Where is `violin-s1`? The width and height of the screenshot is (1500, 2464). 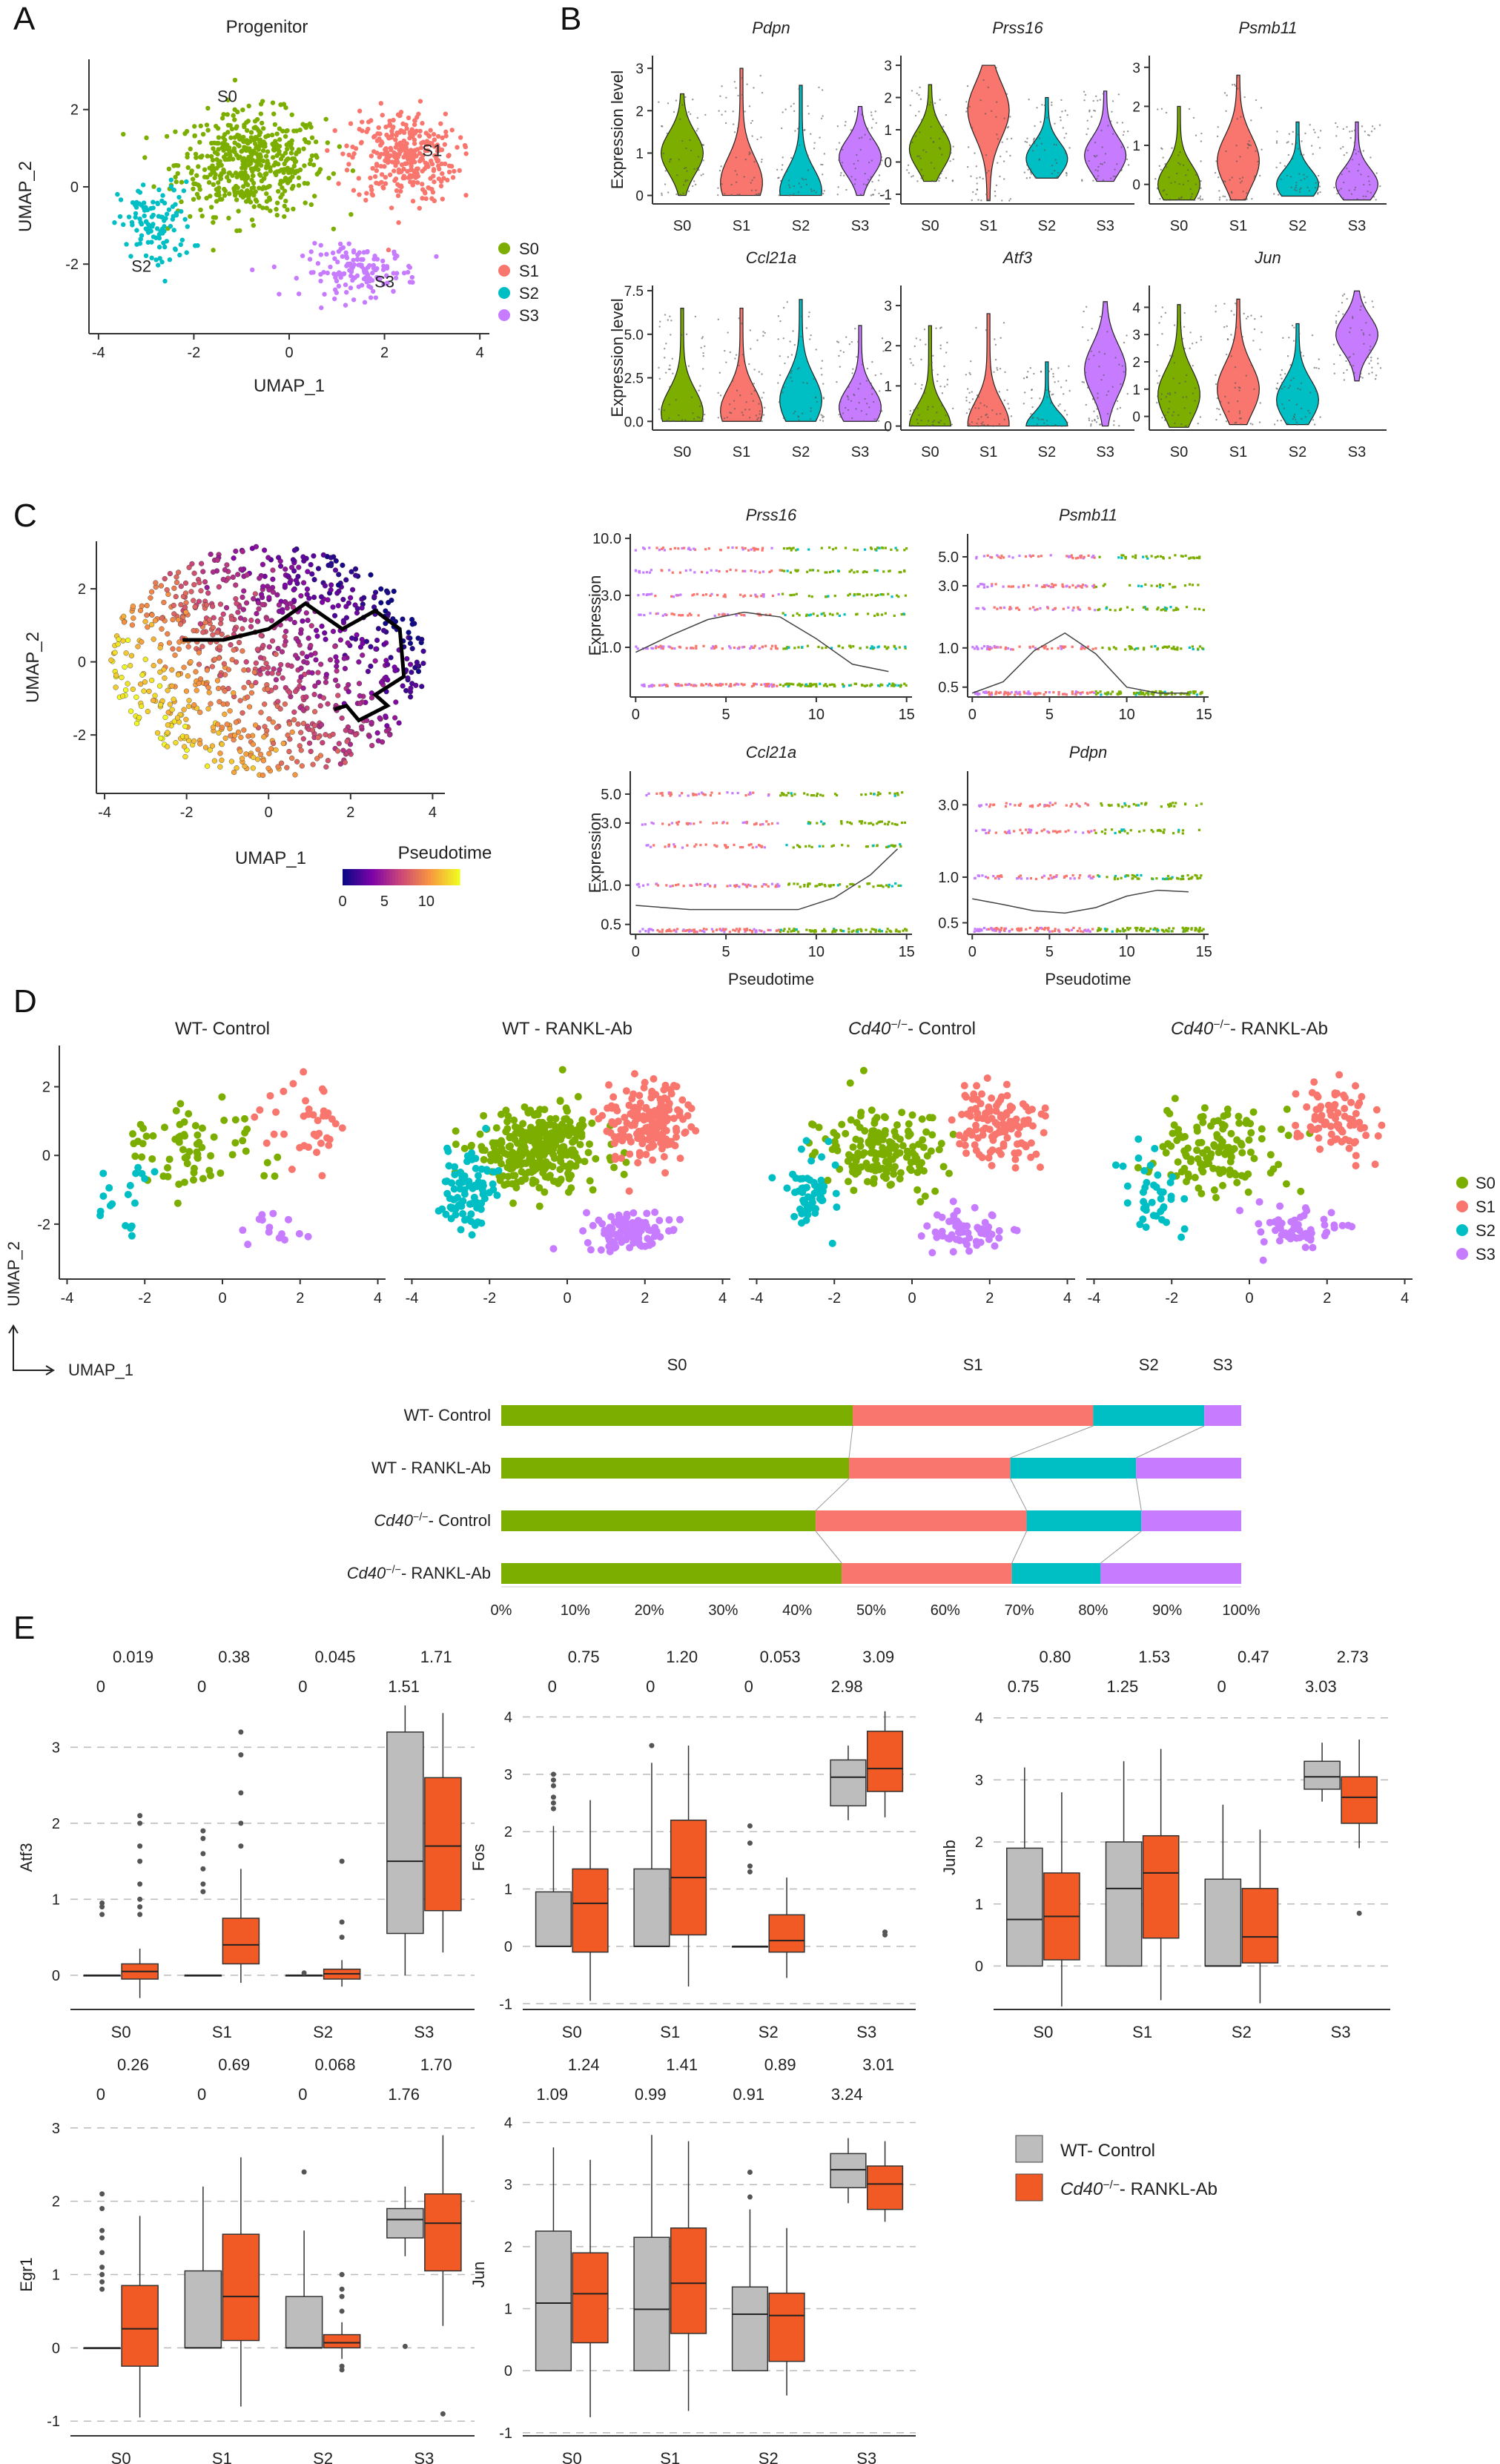
violin-s1 is located at coordinates (988, 134).